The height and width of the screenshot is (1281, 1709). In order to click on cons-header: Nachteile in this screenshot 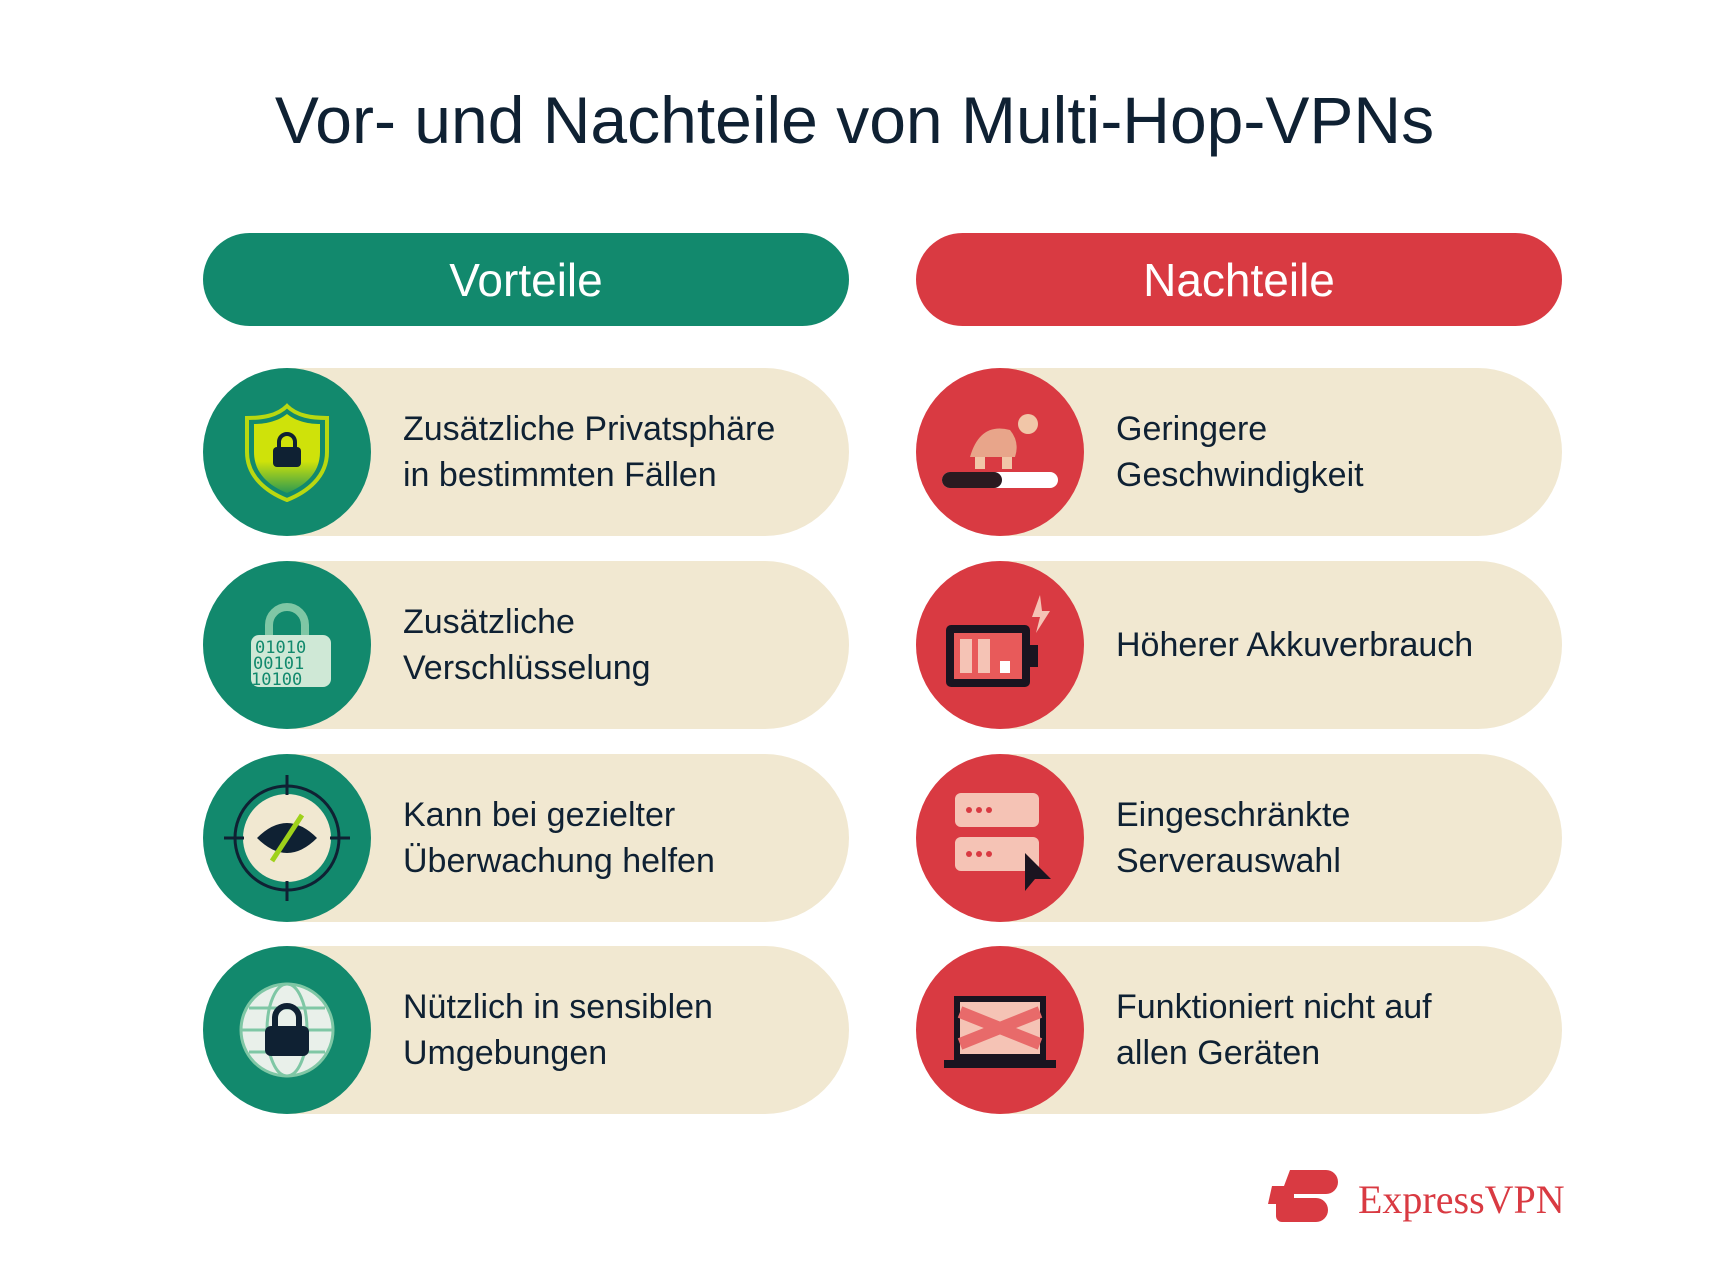, I will do `click(1239, 279)`.